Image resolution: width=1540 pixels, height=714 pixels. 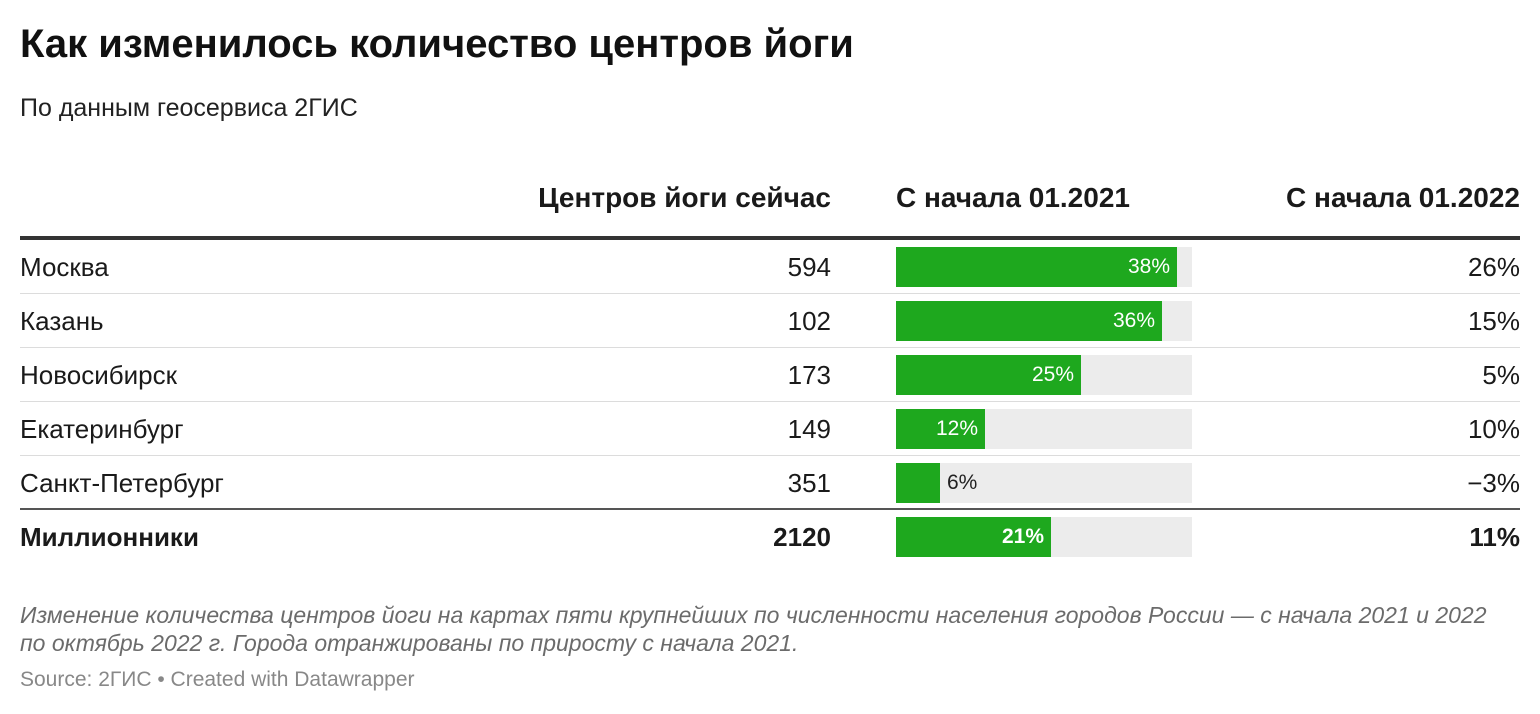 I want to click on growth-2021-label: 6%, so click(x=962, y=482).